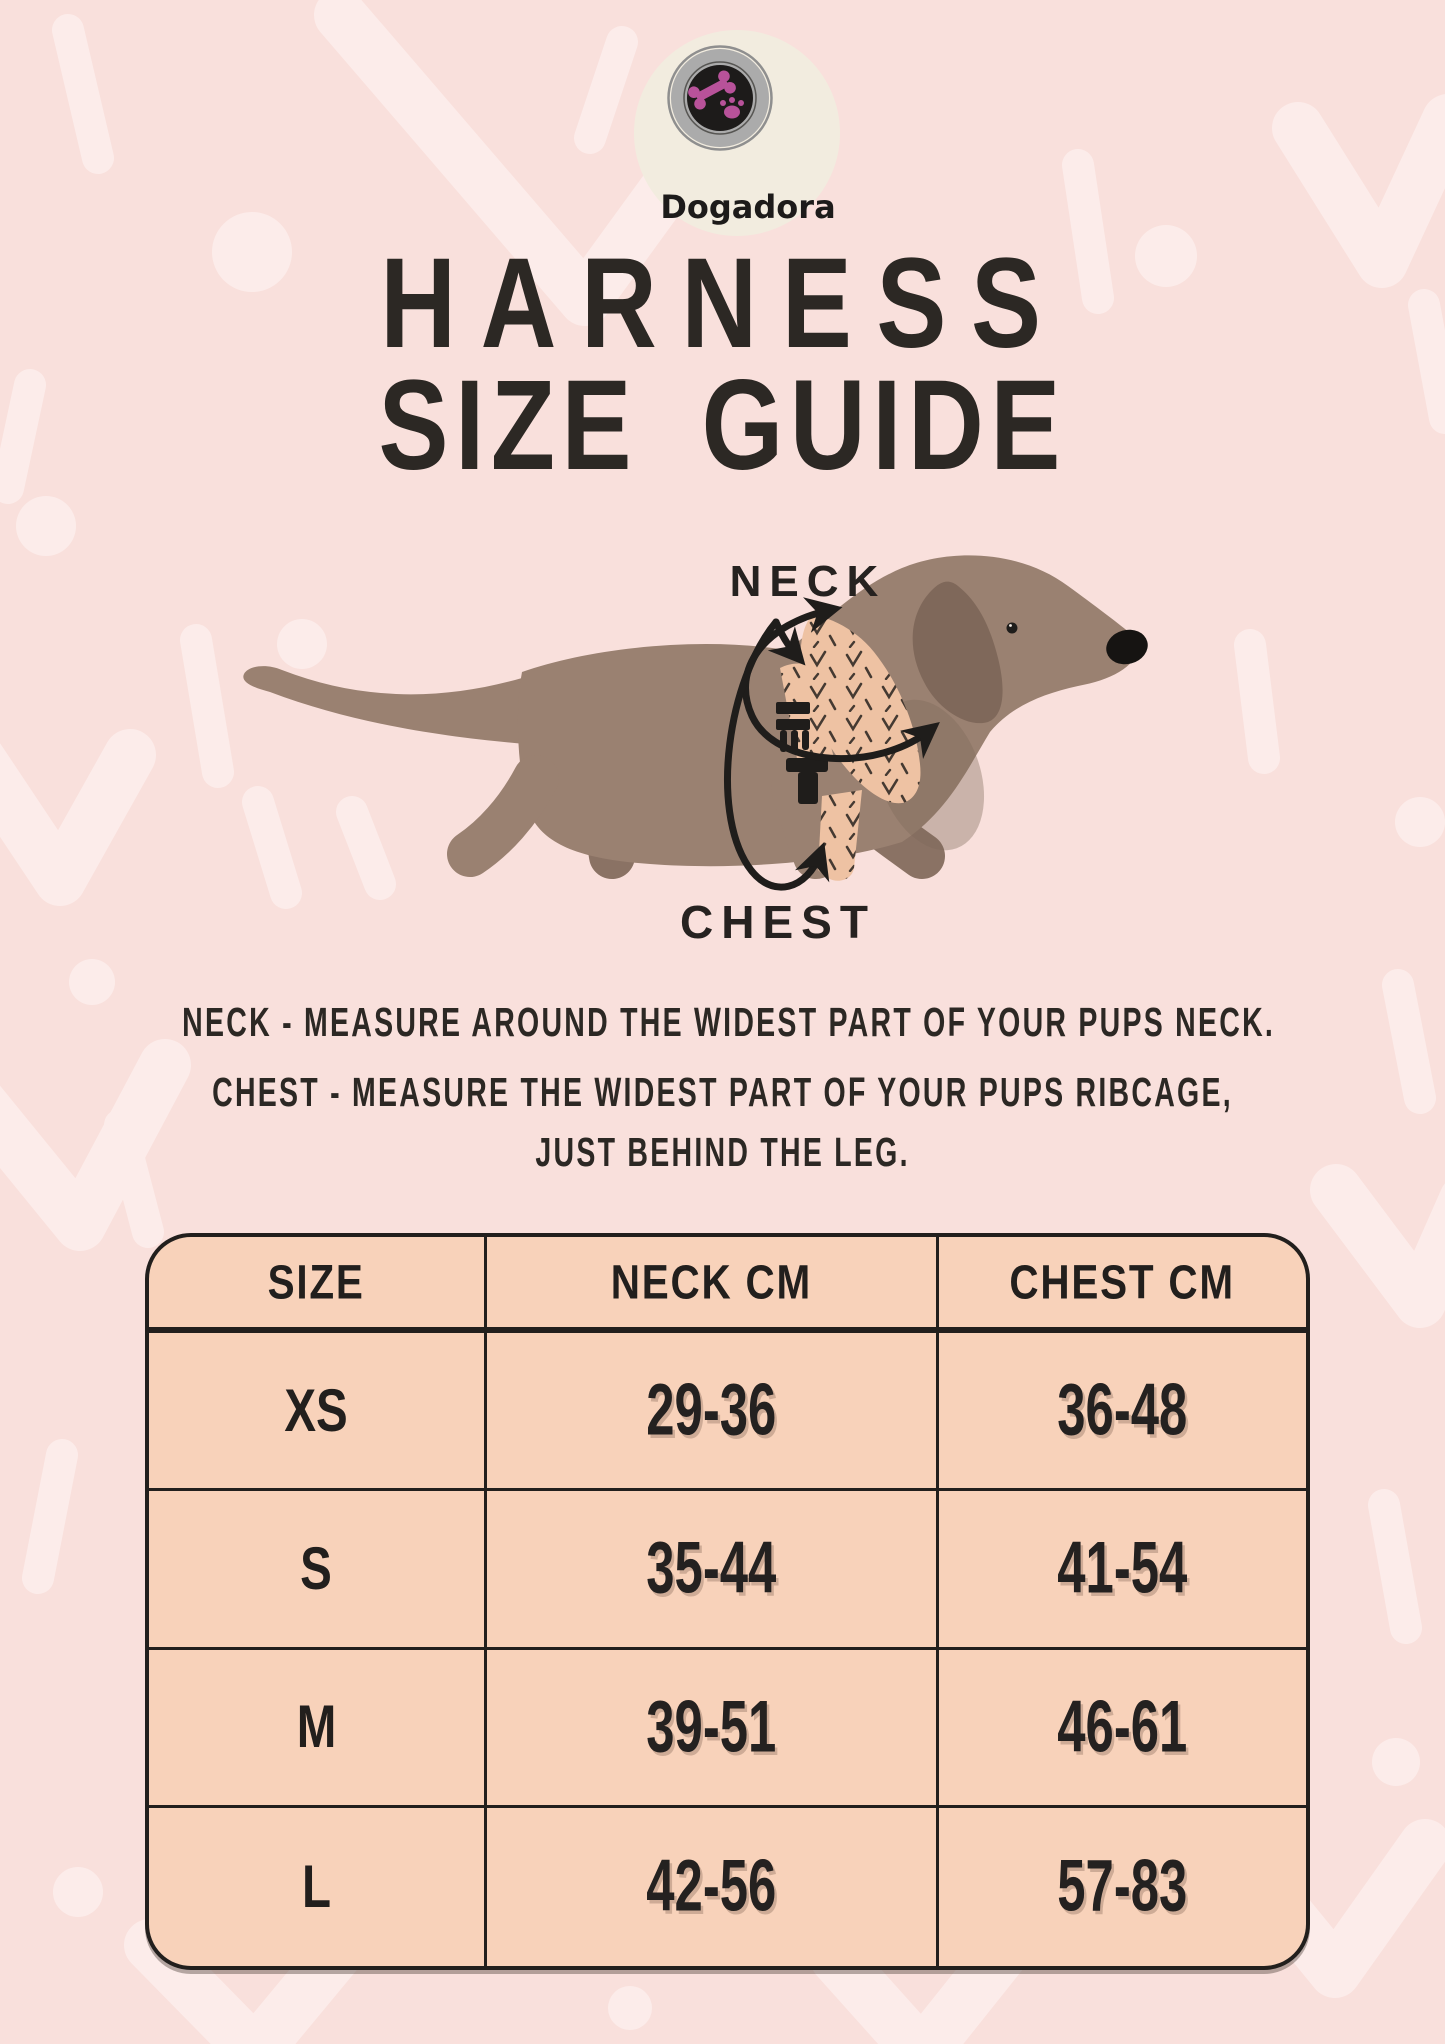  What do you see at coordinates (318, 1886) in the screenshot?
I see `table-row-l-size: L` at bounding box center [318, 1886].